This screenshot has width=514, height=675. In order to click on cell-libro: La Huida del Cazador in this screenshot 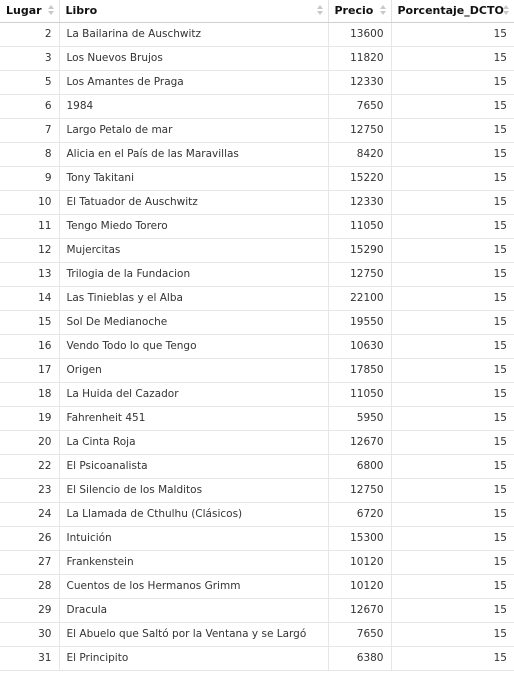, I will do `click(194, 394)`.